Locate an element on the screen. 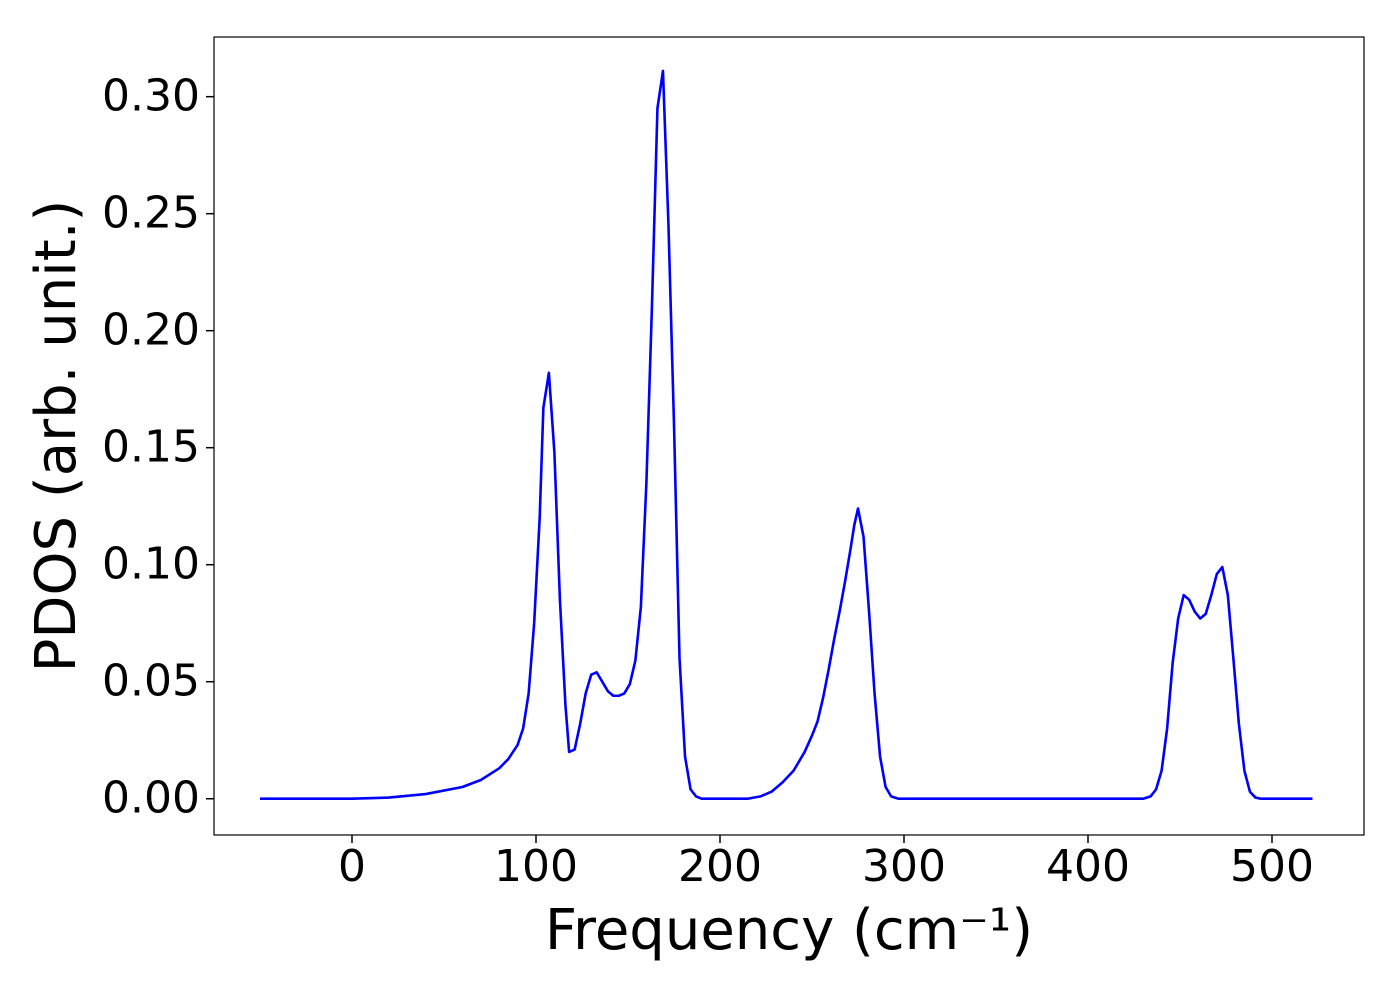 Image resolution: width=1400 pixels, height=1000 pixels. x-tick-label: 300 is located at coordinates (904, 866).